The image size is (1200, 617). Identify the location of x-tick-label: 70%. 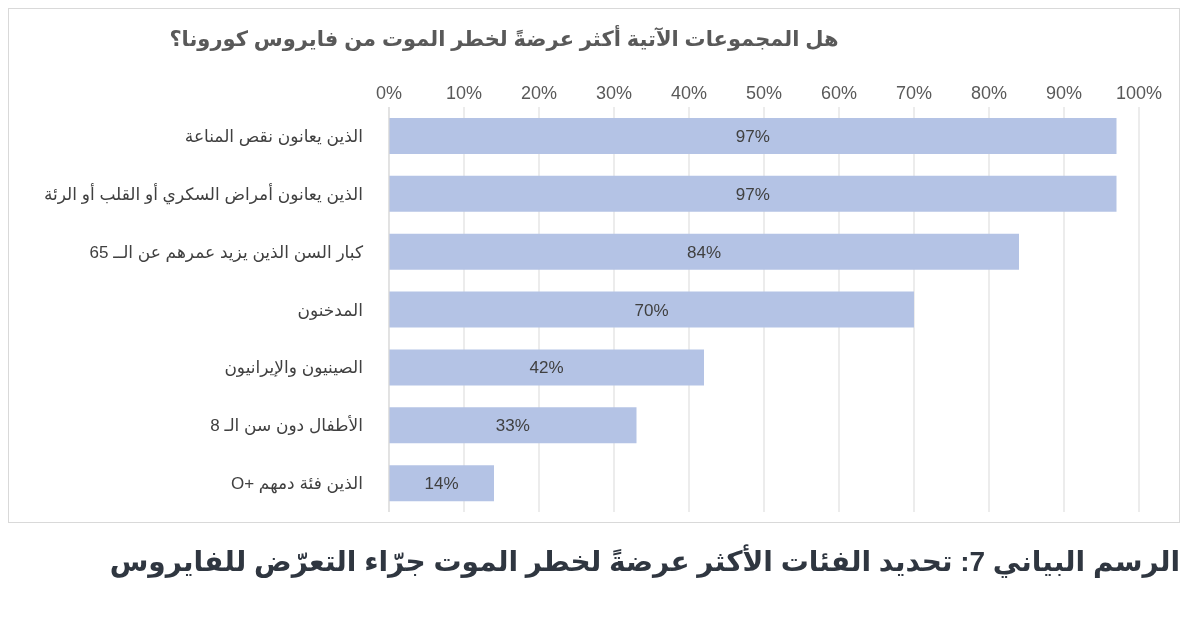
(914, 93).